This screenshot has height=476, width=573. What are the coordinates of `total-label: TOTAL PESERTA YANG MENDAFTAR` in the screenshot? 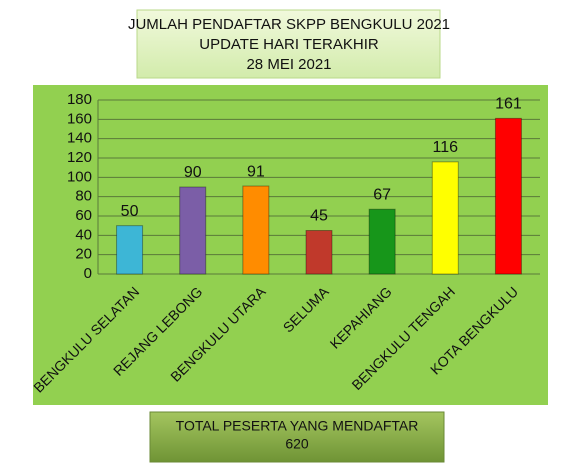 It's located at (297, 426).